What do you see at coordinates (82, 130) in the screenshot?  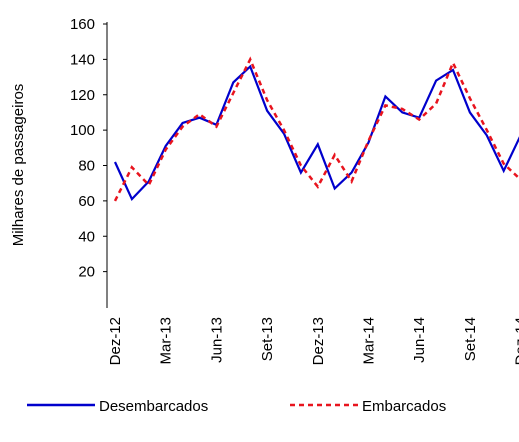 I see `y-tick-label: 100` at bounding box center [82, 130].